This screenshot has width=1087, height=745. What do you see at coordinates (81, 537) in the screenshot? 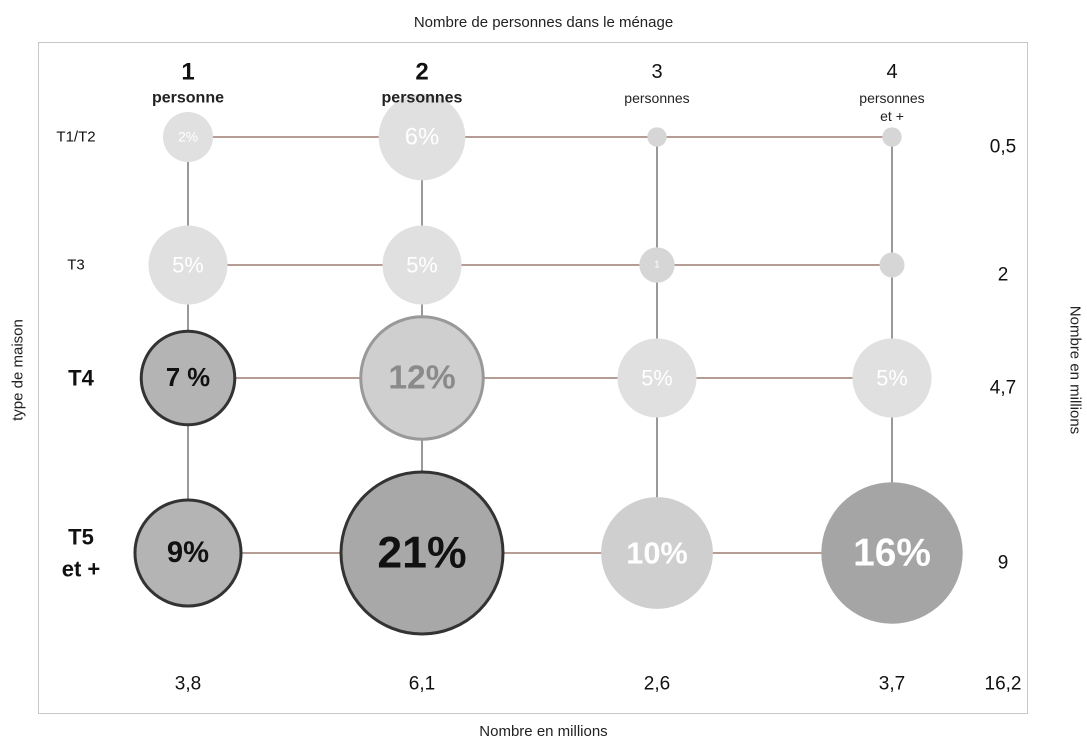
I see `row-label: T5` at bounding box center [81, 537].